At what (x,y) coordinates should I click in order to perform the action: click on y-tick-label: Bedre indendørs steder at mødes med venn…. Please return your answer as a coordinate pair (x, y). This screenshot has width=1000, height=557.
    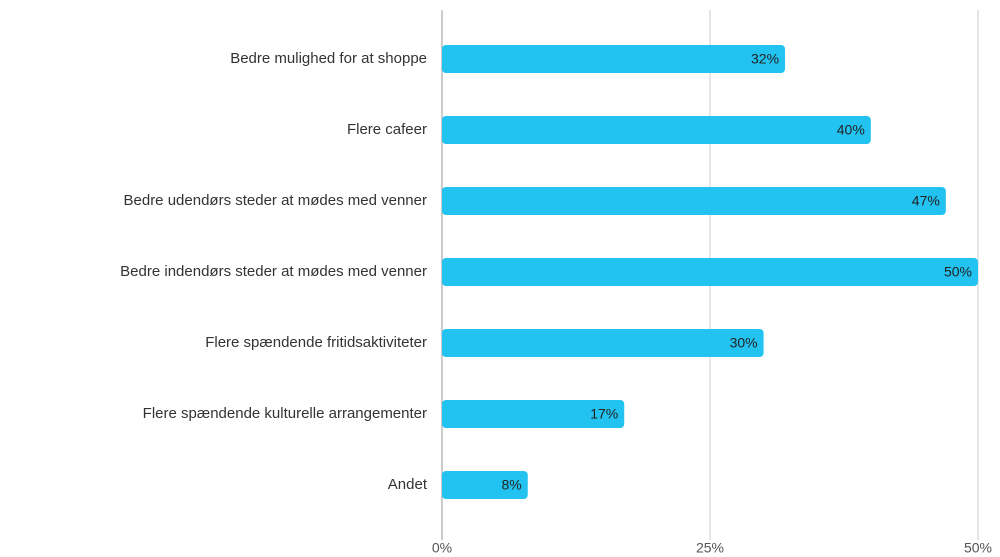
    Looking at the image, I should click on (273, 271).